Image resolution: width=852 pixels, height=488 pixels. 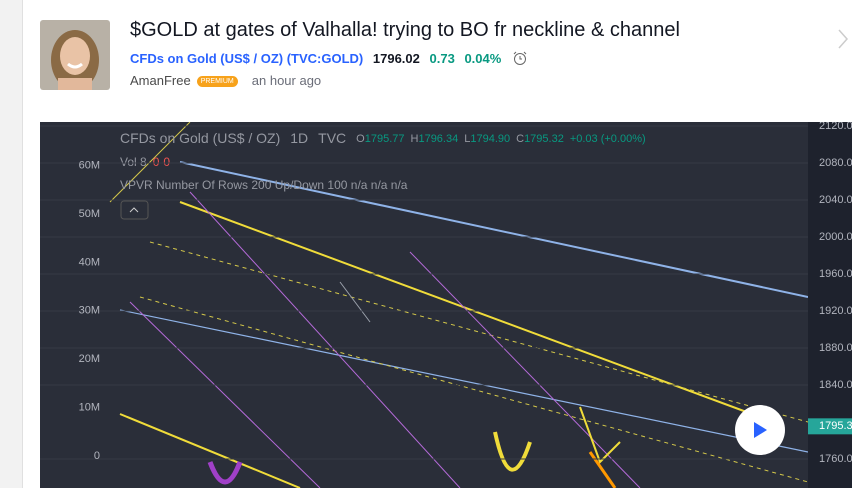 What do you see at coordinates (835, 127) in the screenshot?
I see `price-tick-label: 2120.00` at bounding box center [835, 127].